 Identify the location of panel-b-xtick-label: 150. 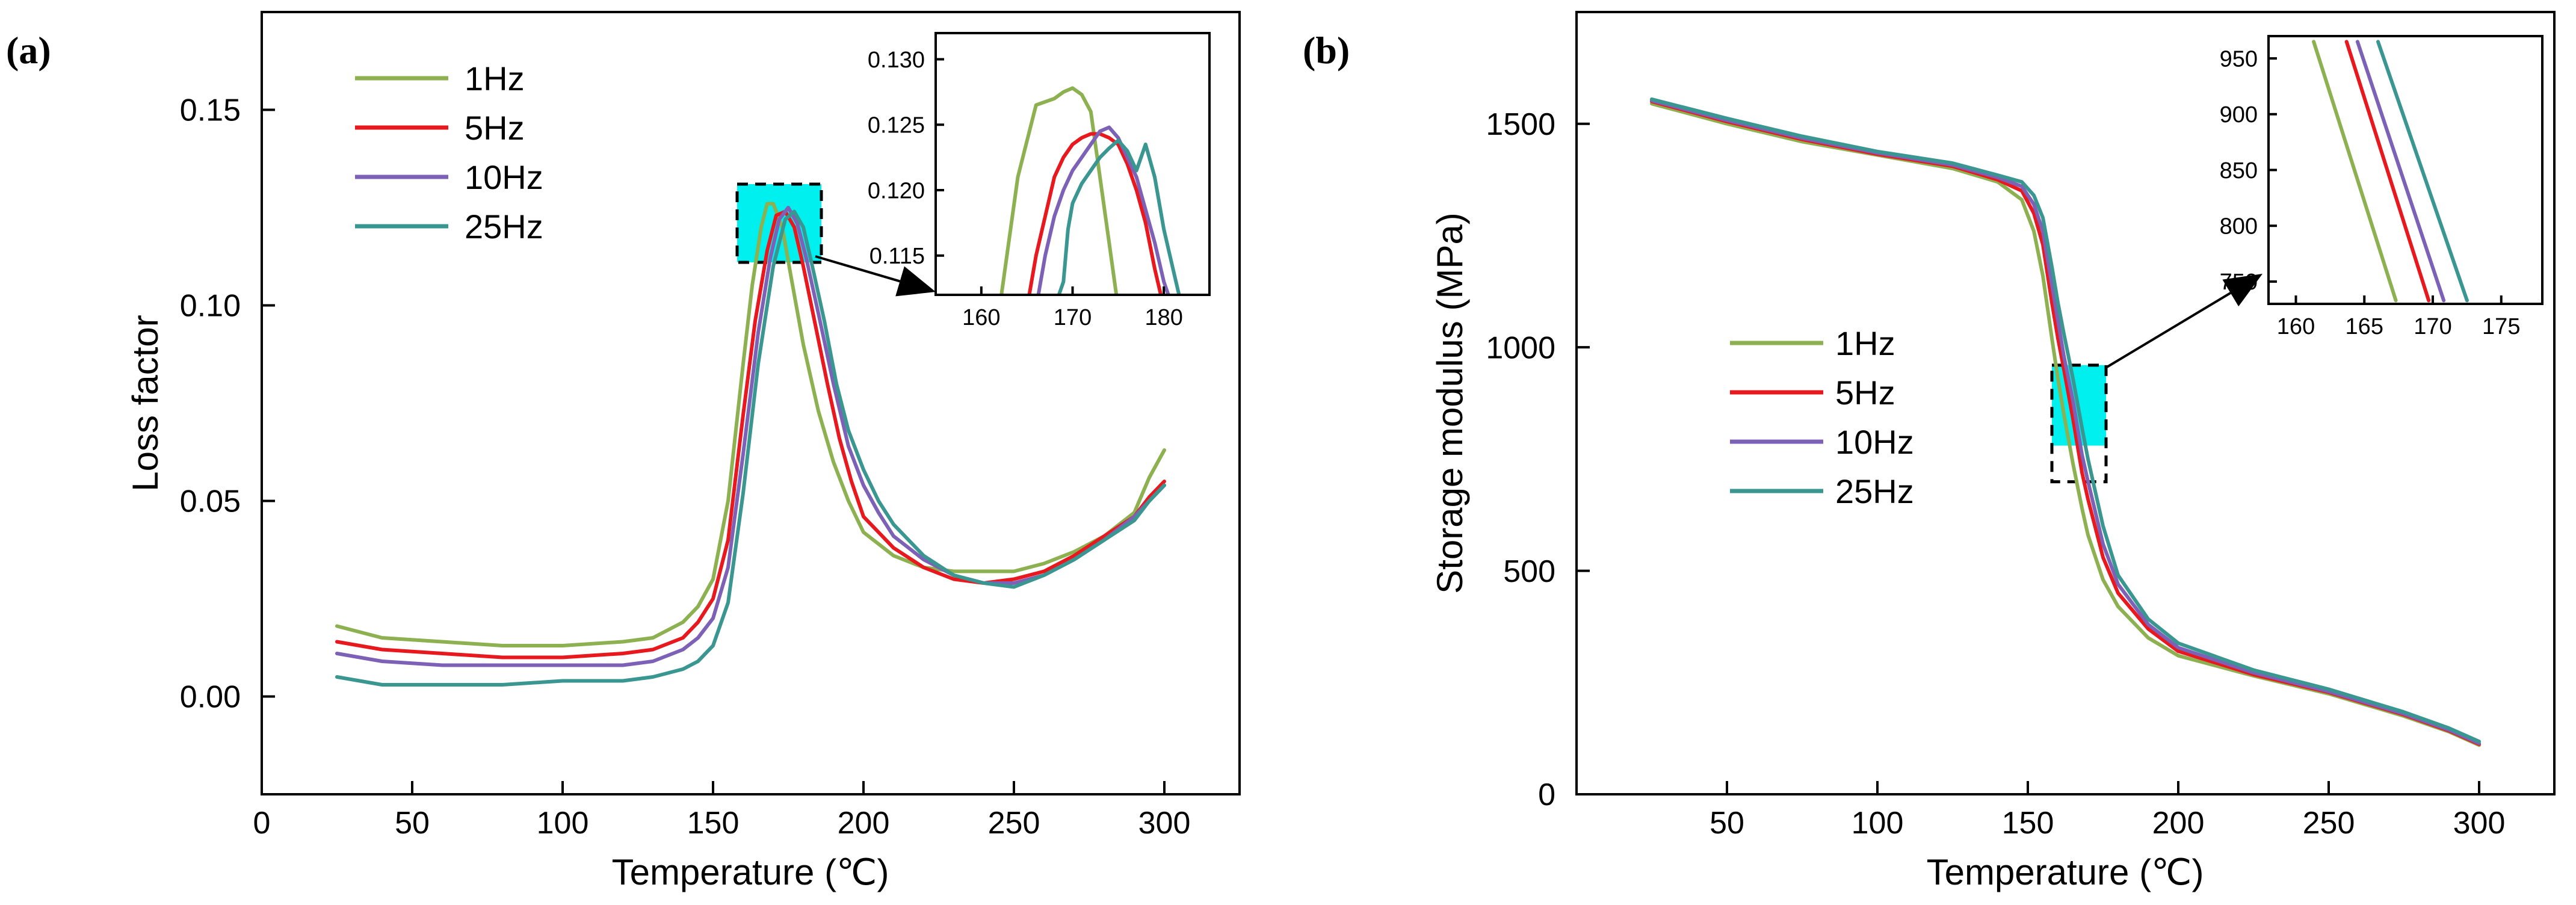
(2028, 824).